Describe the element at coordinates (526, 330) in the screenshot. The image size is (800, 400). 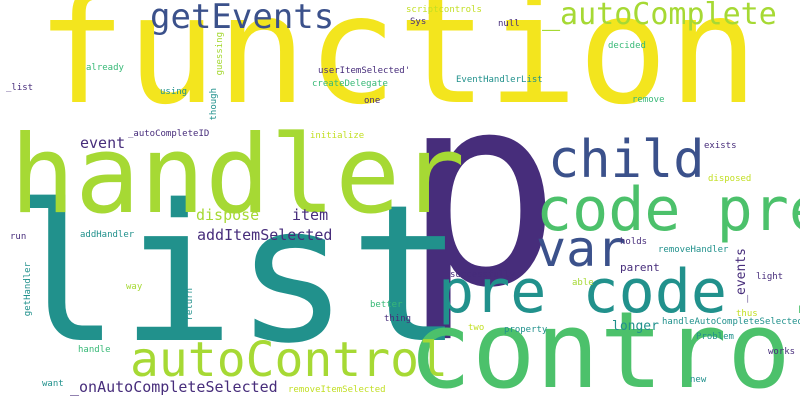
I see `word-property: property` at that location.